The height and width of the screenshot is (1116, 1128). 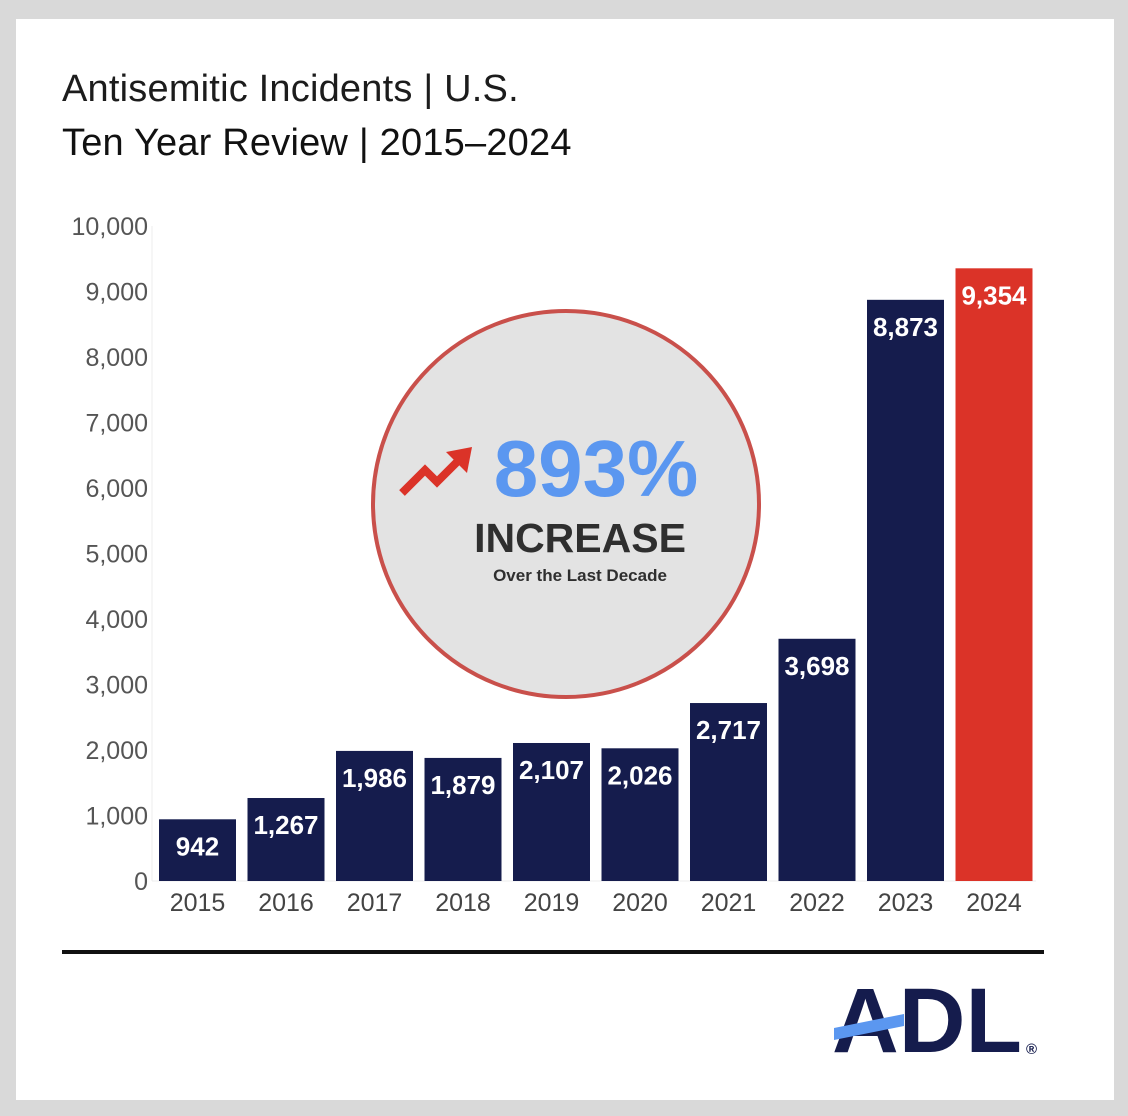 I want to click on registered-mark: ®, so click(x=1031, y=1049).